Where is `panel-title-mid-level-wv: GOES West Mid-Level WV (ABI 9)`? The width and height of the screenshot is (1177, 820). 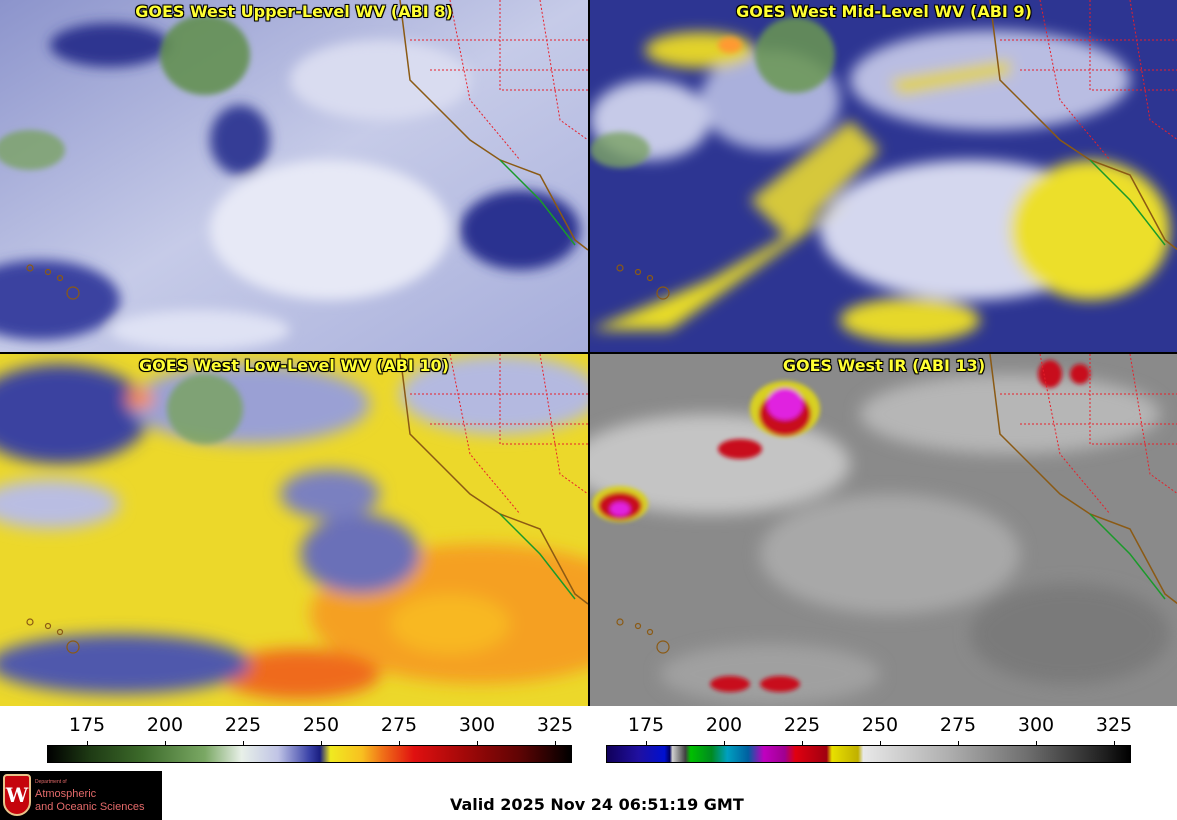 panel-title-mid-level-wv: GOES West Mid-Level WV (ABI 9) is located at coordinates (884, 11).